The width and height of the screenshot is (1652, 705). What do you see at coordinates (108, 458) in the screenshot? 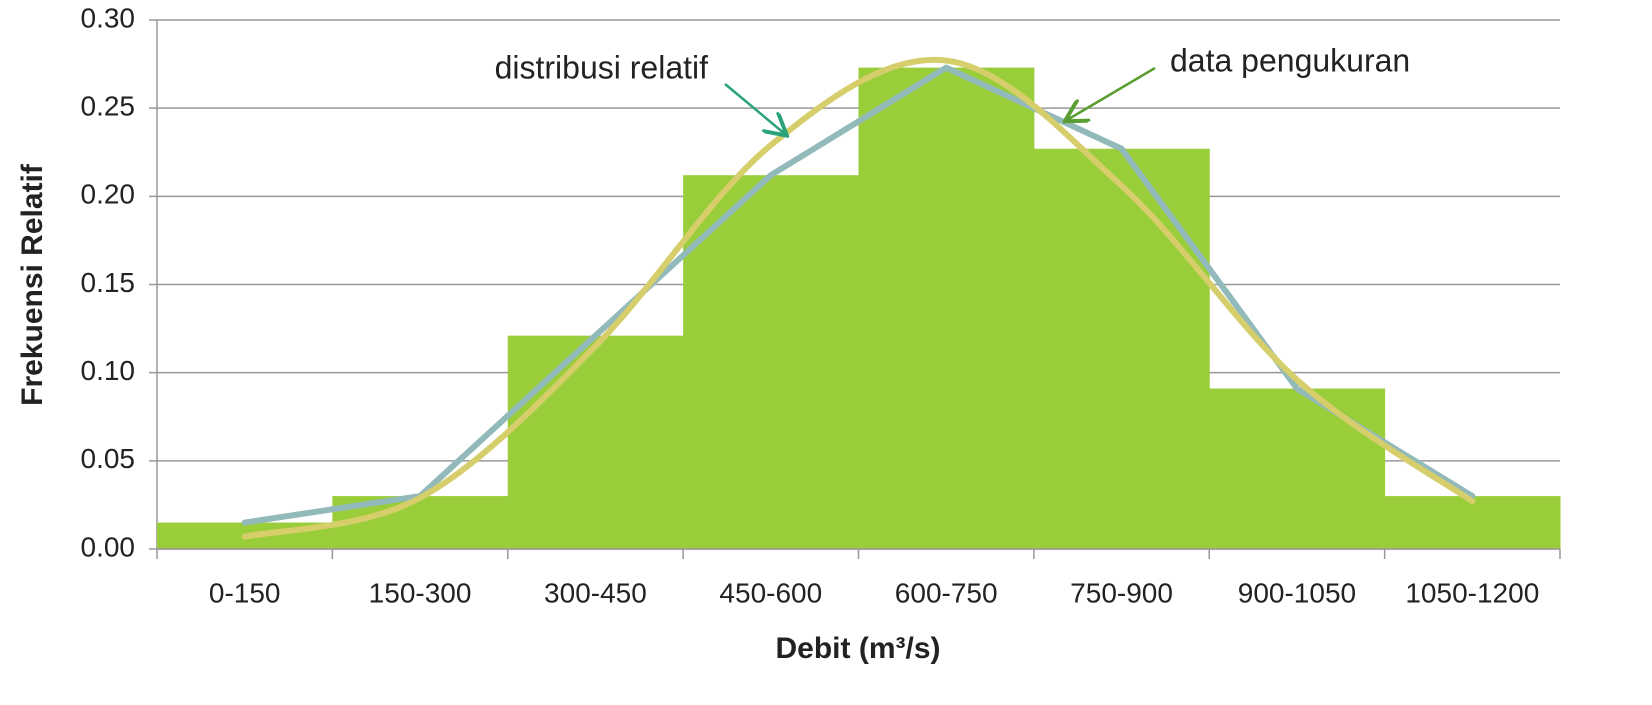
I see `y-tick-label: 0.05` at bounding box center [108, 458].